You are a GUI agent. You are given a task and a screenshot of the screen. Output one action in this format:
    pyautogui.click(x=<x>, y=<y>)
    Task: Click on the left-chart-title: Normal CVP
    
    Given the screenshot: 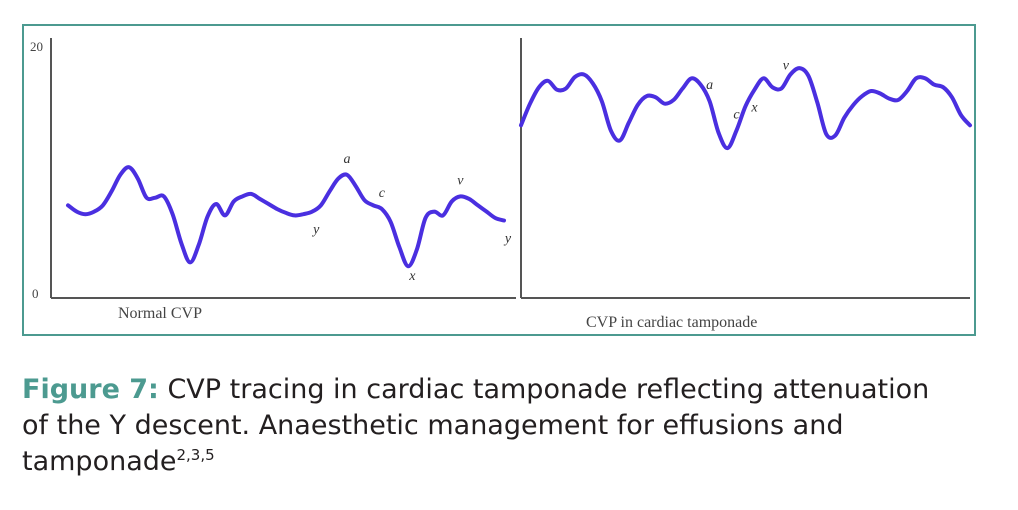 What is the action you would take?
    pyautogui.click(x=160, y=313)
    